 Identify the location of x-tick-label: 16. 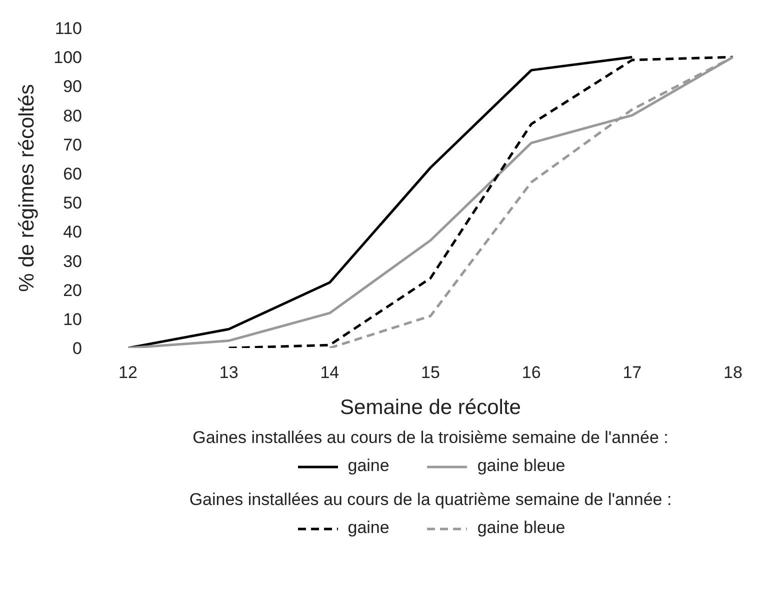
(531, 372).